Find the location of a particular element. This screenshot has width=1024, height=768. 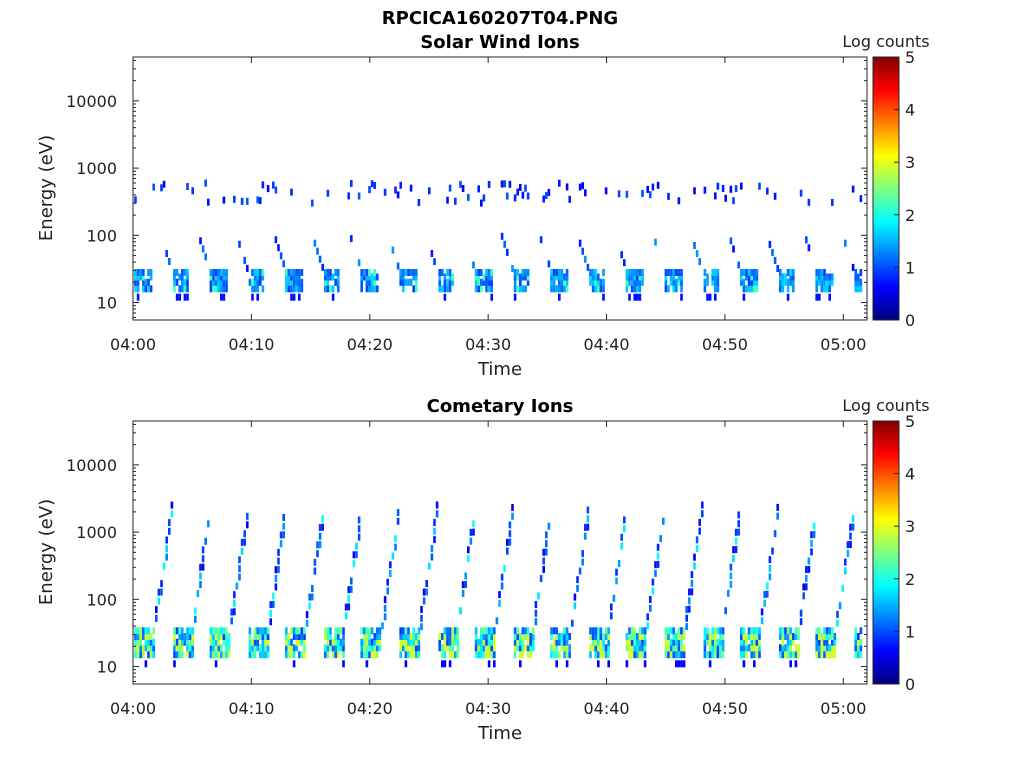

x-axis-label: Time is located at coordinates (499, 369).